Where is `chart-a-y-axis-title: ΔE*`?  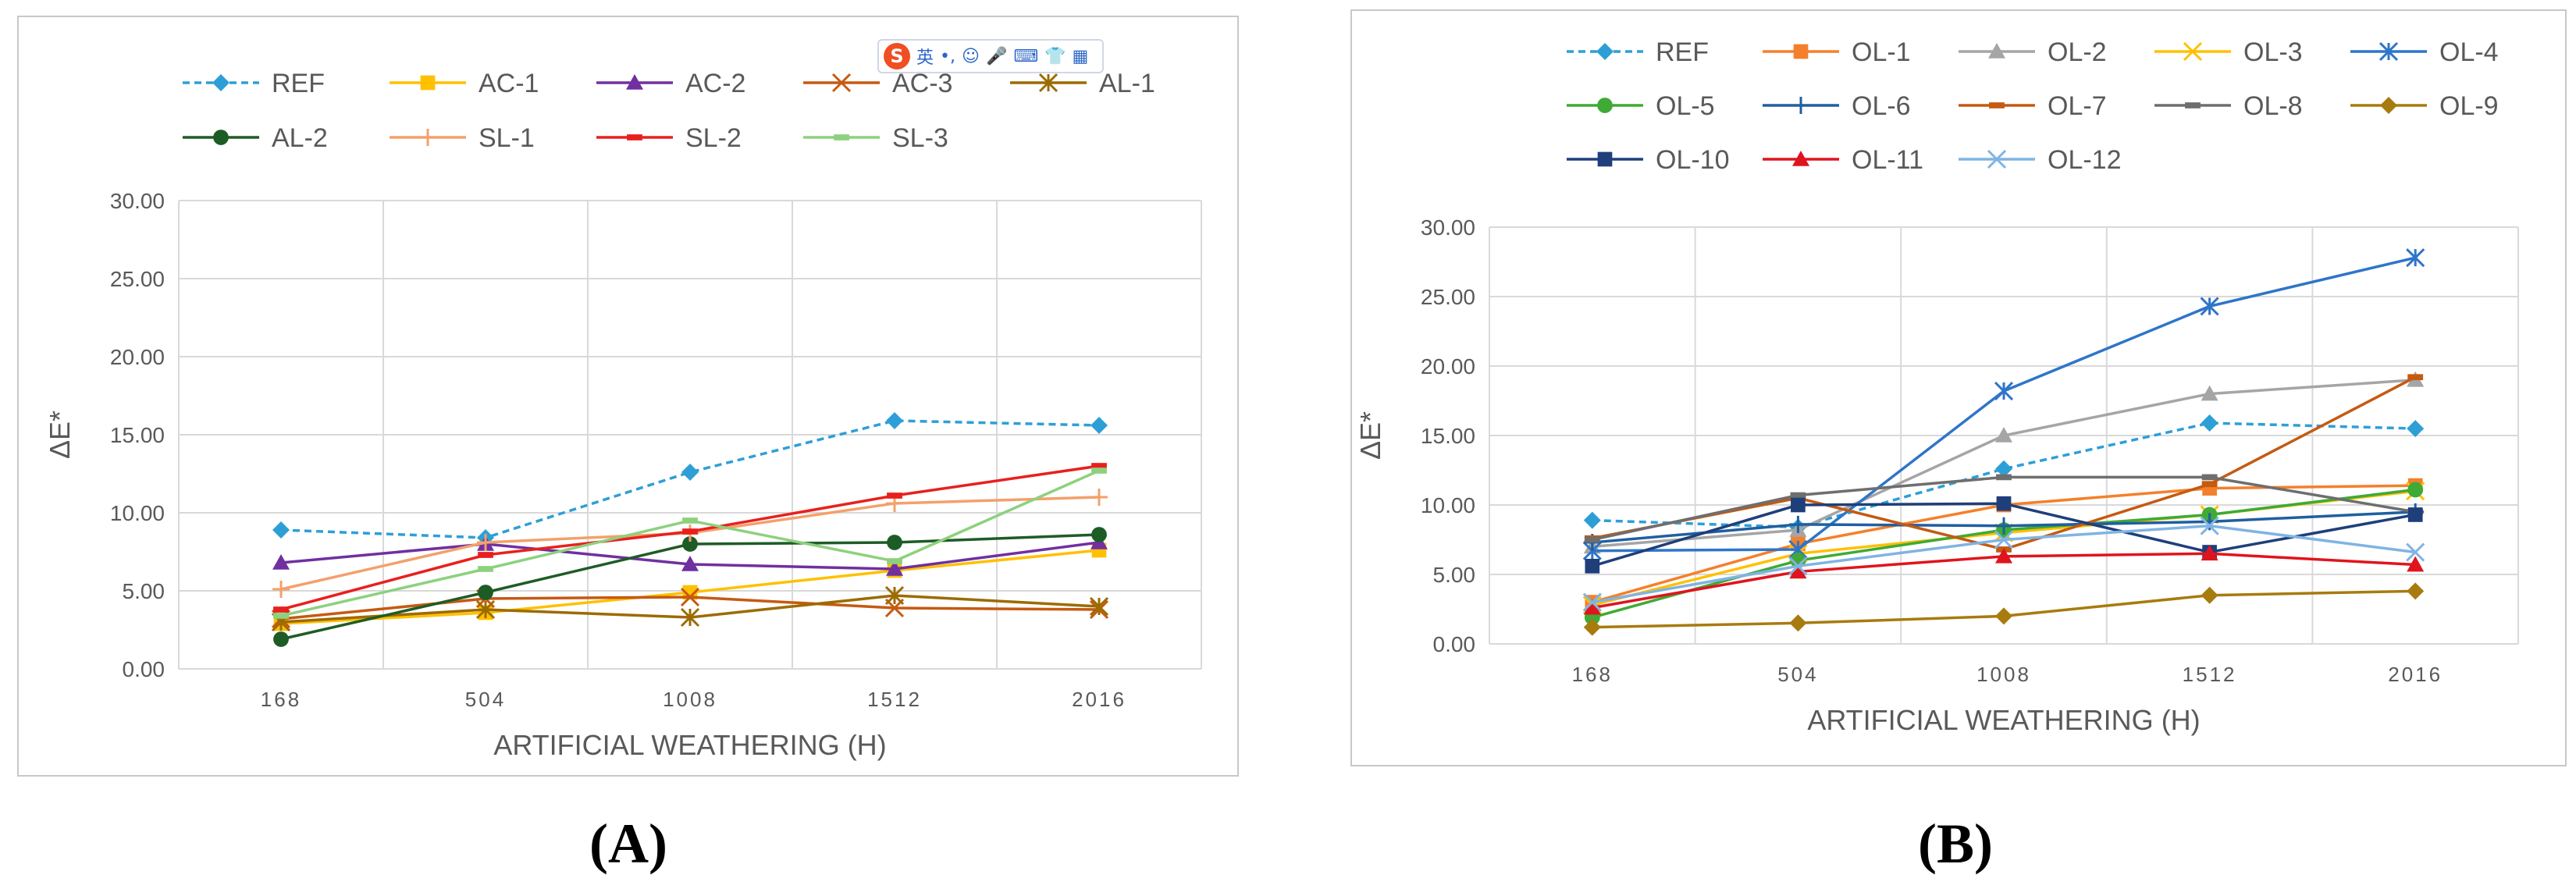
chart-a-y-axis-title: ΔE* is located at coordinates (60, 435).